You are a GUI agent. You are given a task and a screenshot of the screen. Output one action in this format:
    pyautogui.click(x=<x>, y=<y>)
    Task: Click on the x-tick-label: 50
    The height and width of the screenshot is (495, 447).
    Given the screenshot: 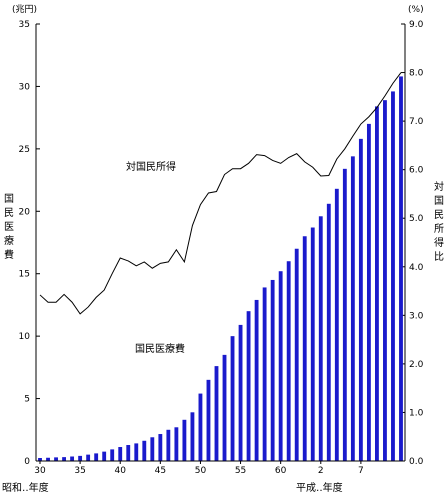 What is the action you would take?
    pyautogui.click(x=201, y=471)
    